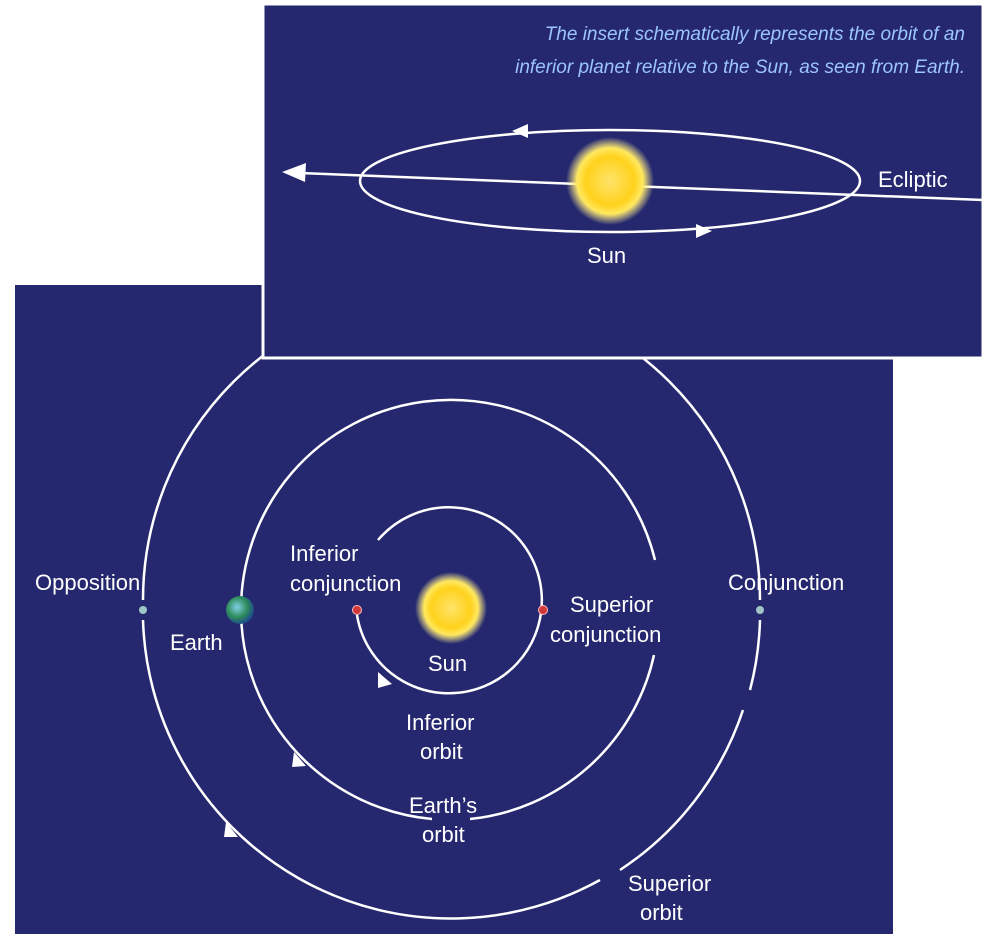 The height and width of the screenshot is (934, 984). I want to click on label: Opposition, so click(87, 582).